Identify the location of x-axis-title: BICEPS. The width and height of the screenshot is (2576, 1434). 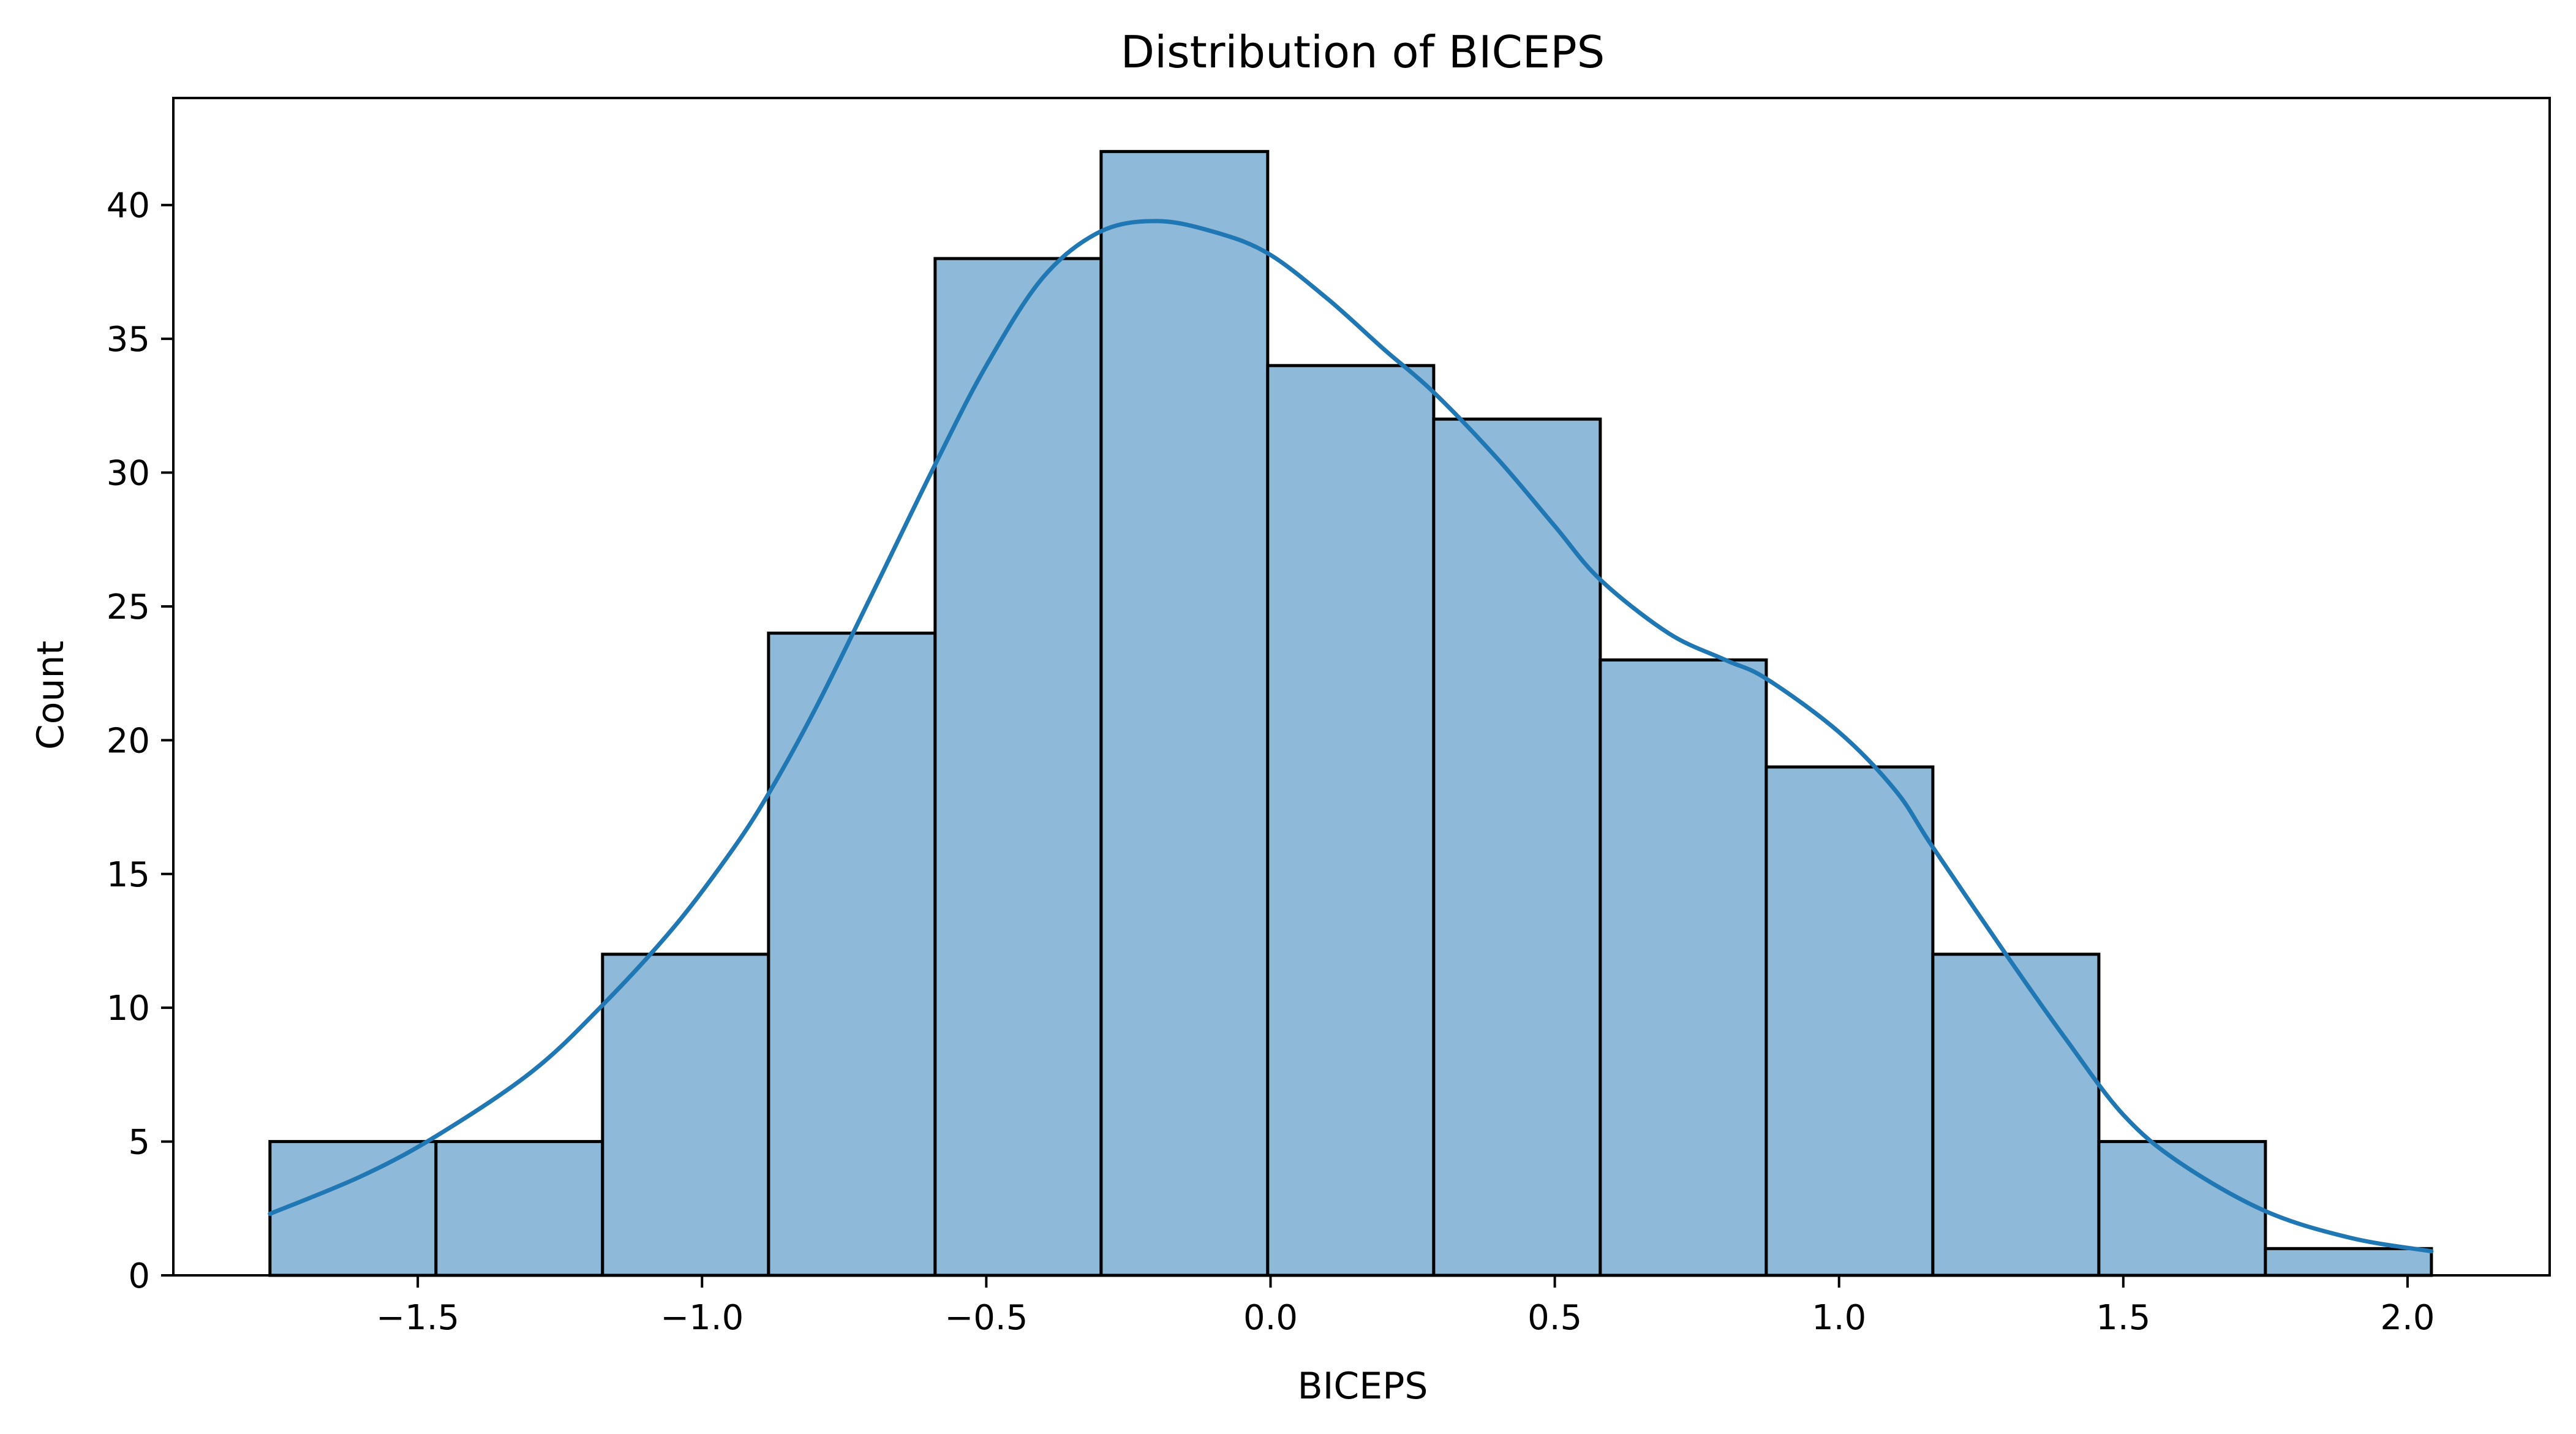
(1363, 1386).